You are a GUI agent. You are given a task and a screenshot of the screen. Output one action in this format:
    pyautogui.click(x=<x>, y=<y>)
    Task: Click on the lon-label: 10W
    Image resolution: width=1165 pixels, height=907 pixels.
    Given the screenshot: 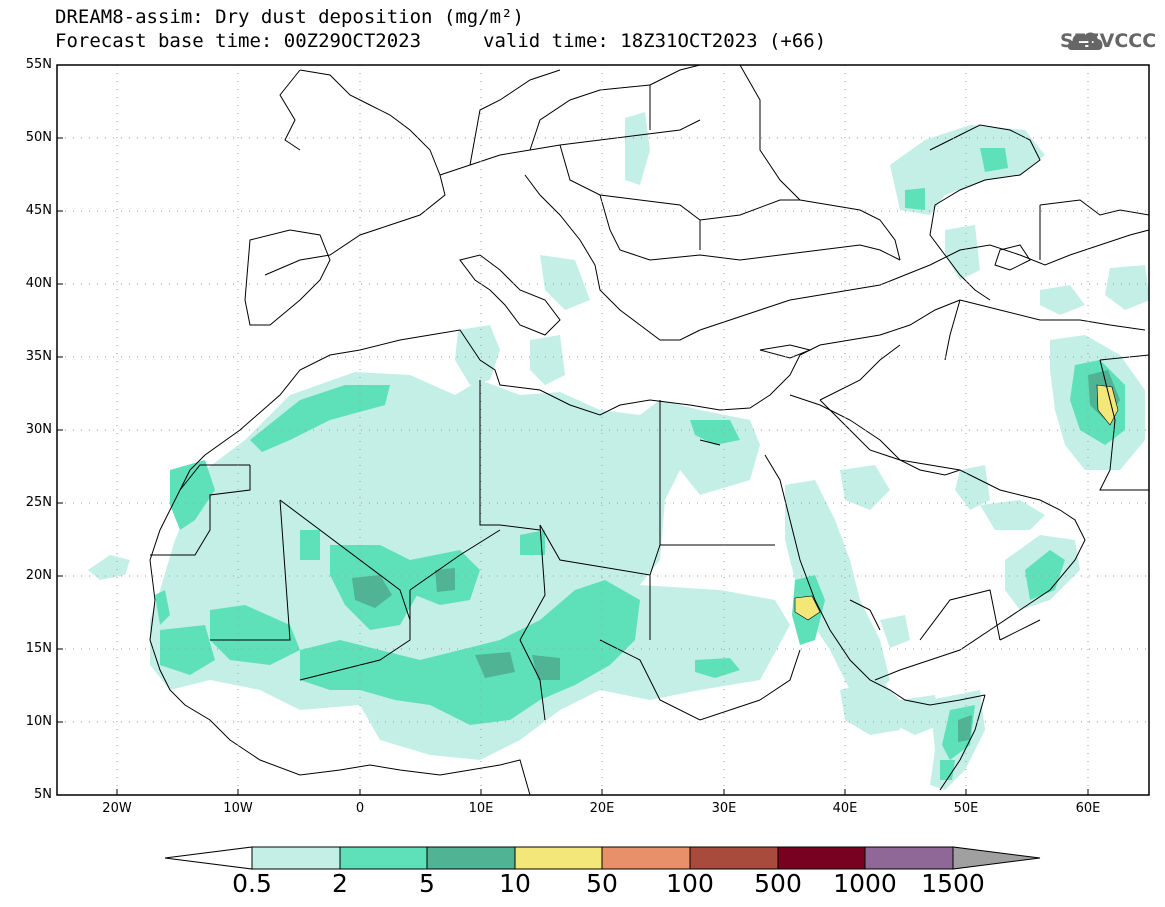 What is the action you would take?
    pyautogui.click(x=238, y=808)
    